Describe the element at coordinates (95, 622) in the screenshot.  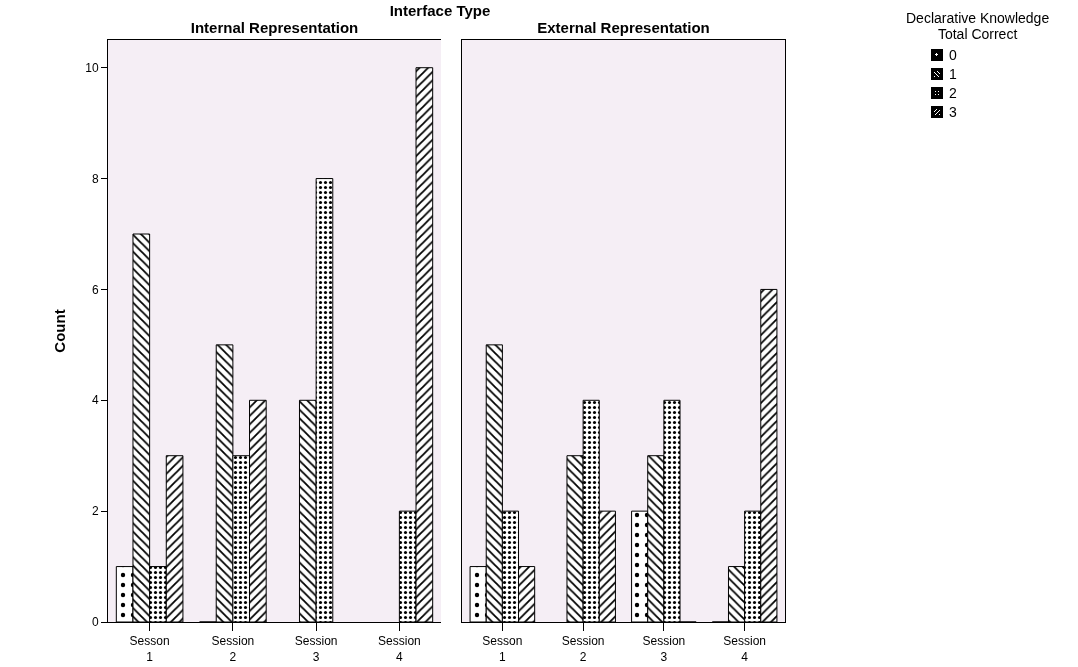
I see `y-tick-label: 0` at that location.